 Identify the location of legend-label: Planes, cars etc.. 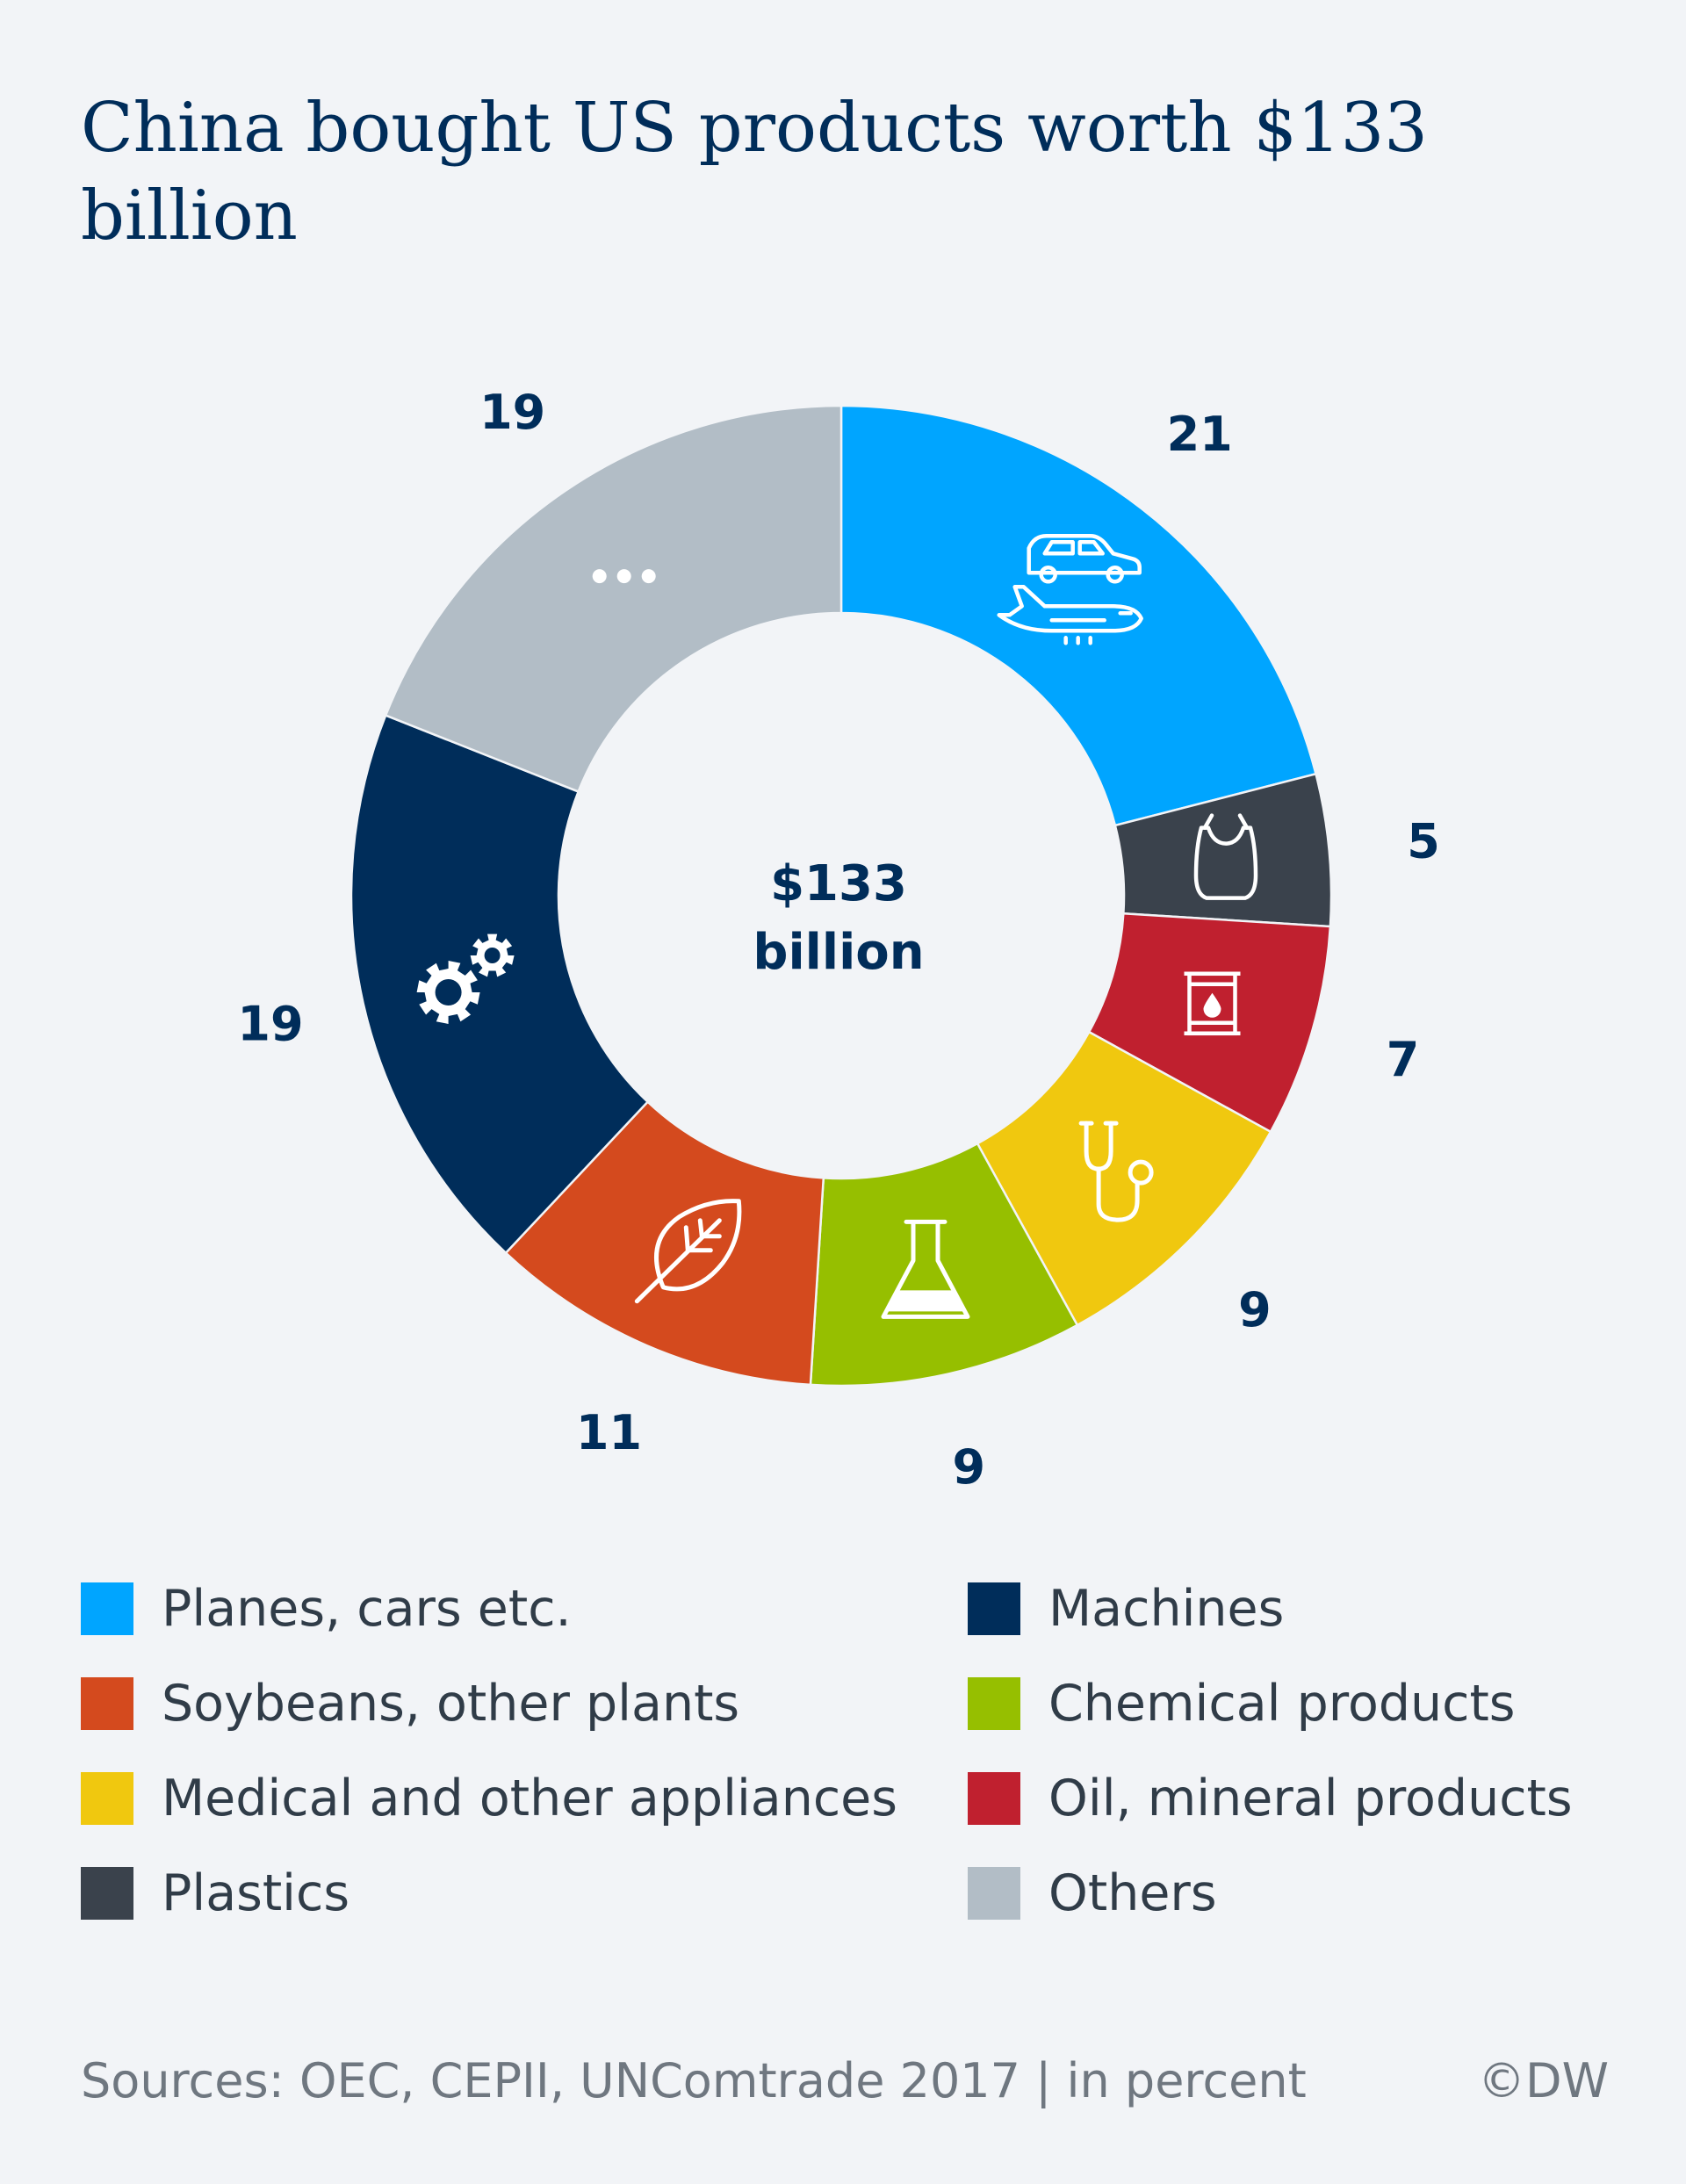
(367, 1608).